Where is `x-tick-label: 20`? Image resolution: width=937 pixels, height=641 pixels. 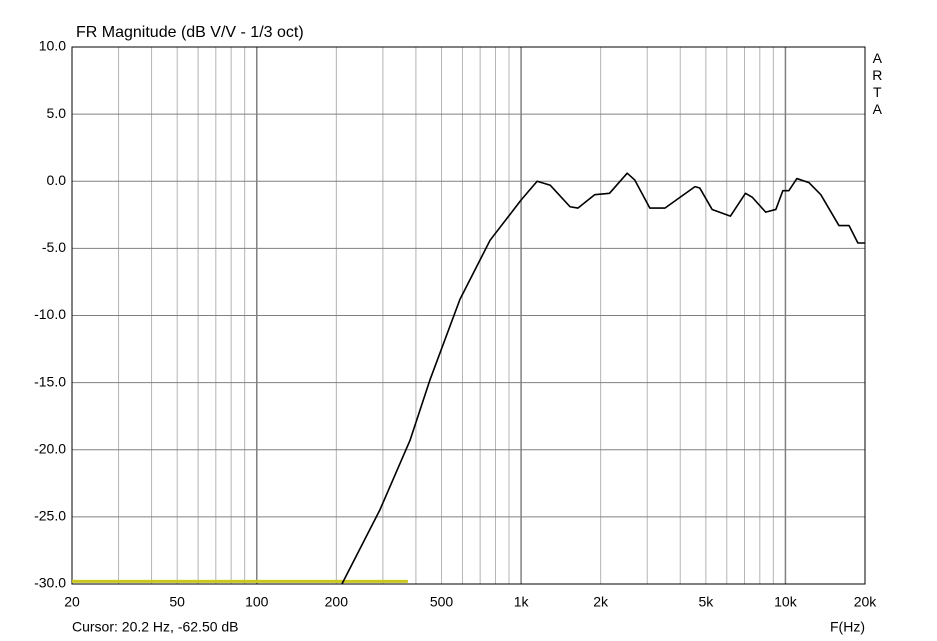
x-tick-label: 20 is located at coordinates (72, 602).